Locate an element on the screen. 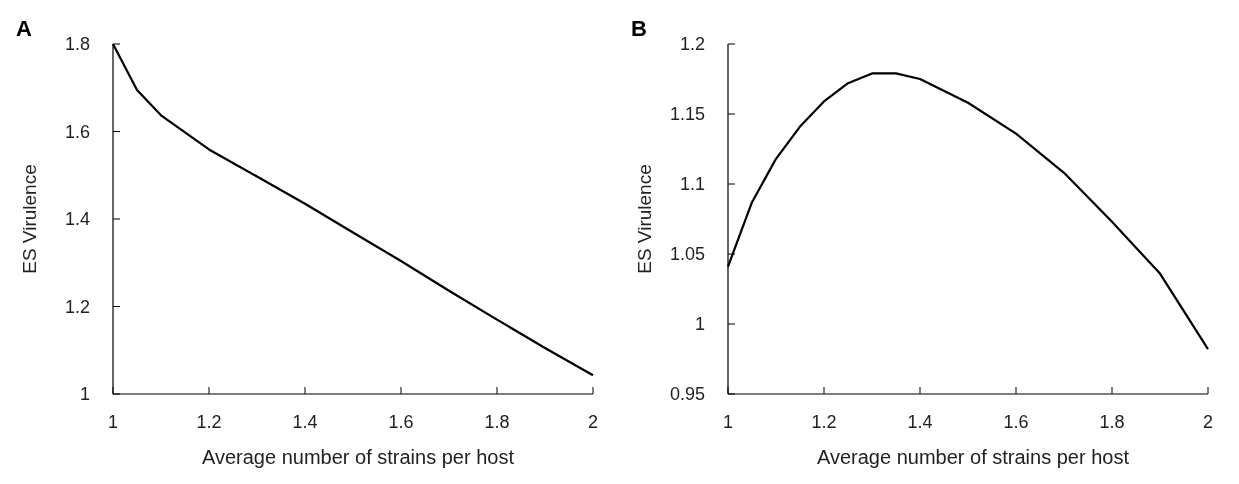 Image resolution: width=1239 pixels, height=484 pixels. chart-title: A is located at coordinates (24, 28).